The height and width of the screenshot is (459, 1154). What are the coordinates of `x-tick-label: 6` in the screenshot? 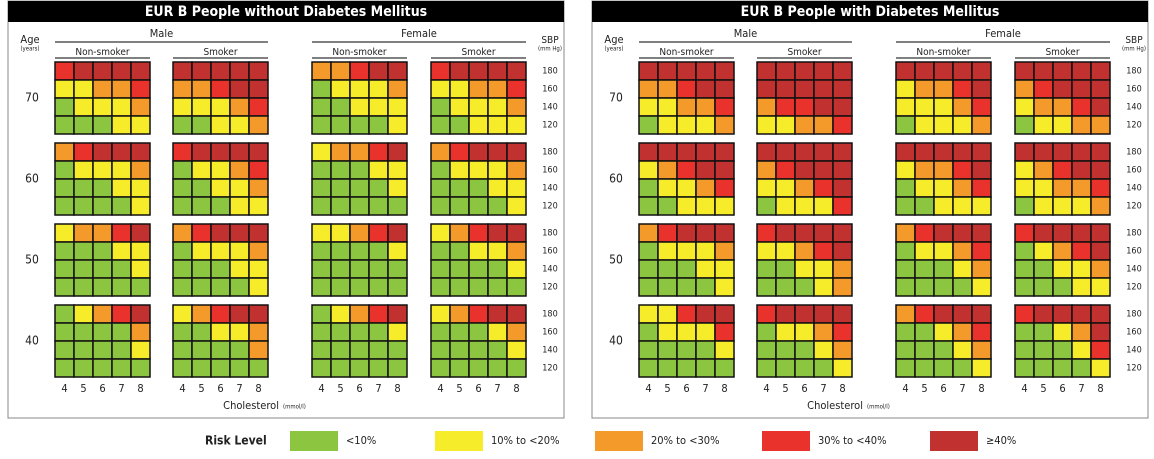 It's located at (478, 388).